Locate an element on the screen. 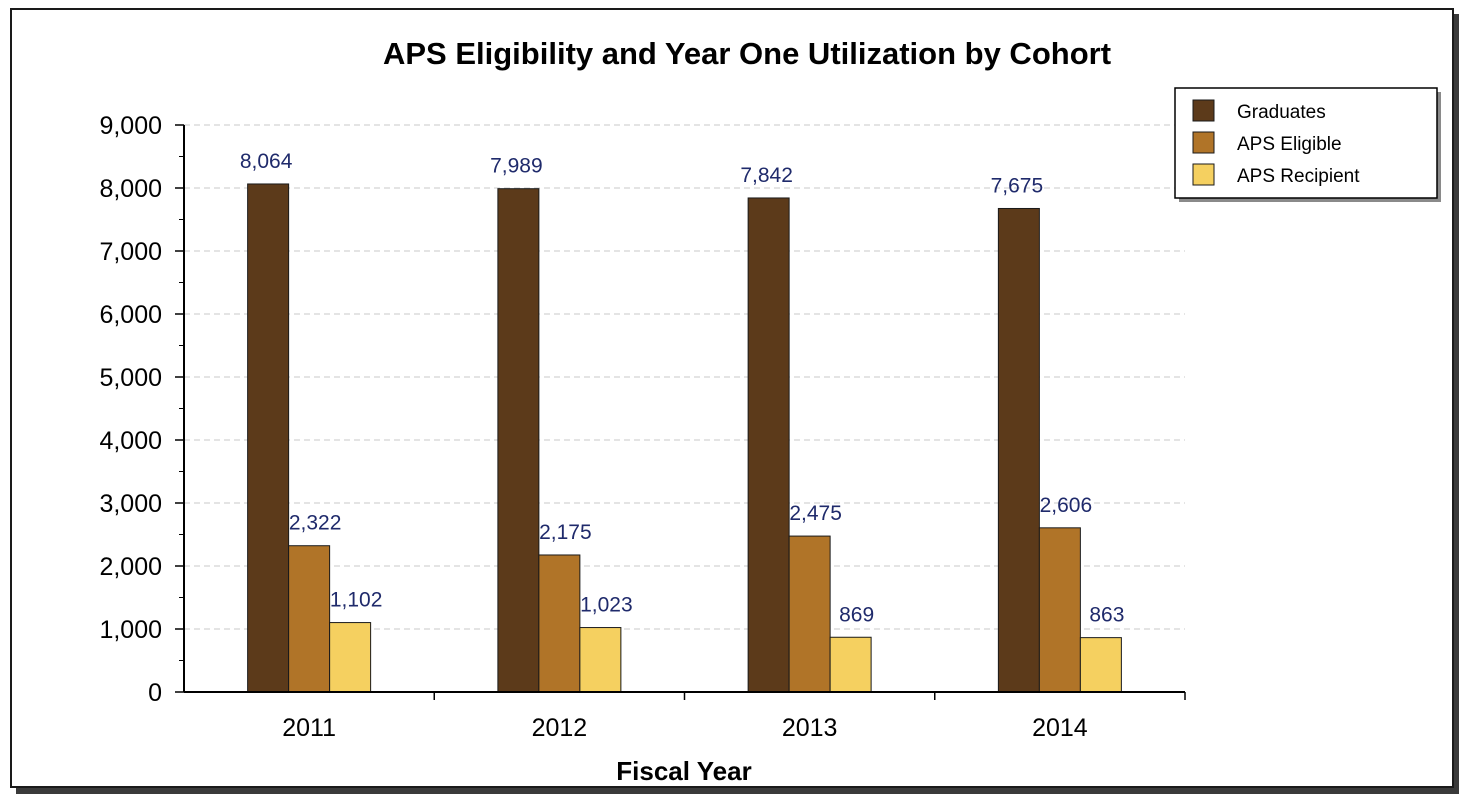 The width and height of the screenshot is (1459, 799). y-tick-label: 9,000 is located at coordinates (130, 126).